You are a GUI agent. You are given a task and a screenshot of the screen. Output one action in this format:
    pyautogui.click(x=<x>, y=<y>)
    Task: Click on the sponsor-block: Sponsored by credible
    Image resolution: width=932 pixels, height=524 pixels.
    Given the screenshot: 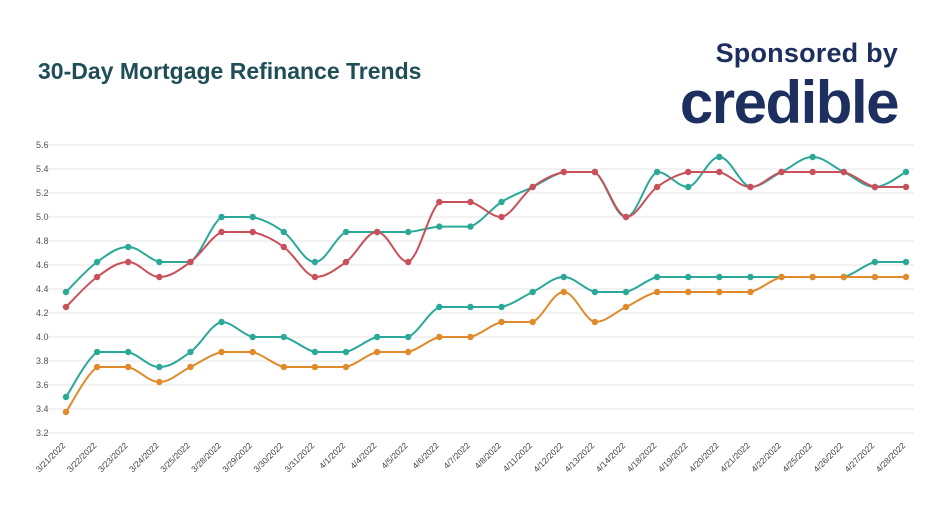 What is the action you would take?
    pyautogui.click(x=789, y=87)
    